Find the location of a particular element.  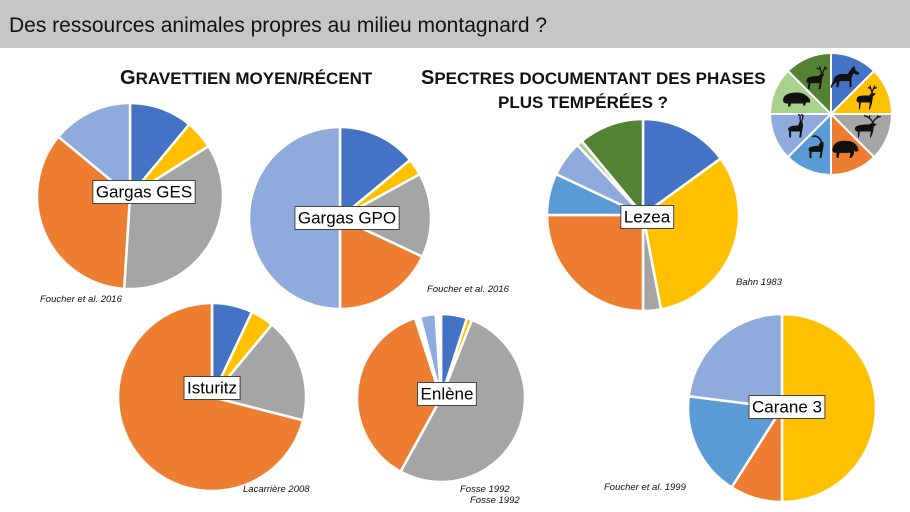

pie-label: Isturitz is located at coordinates (212, 388).